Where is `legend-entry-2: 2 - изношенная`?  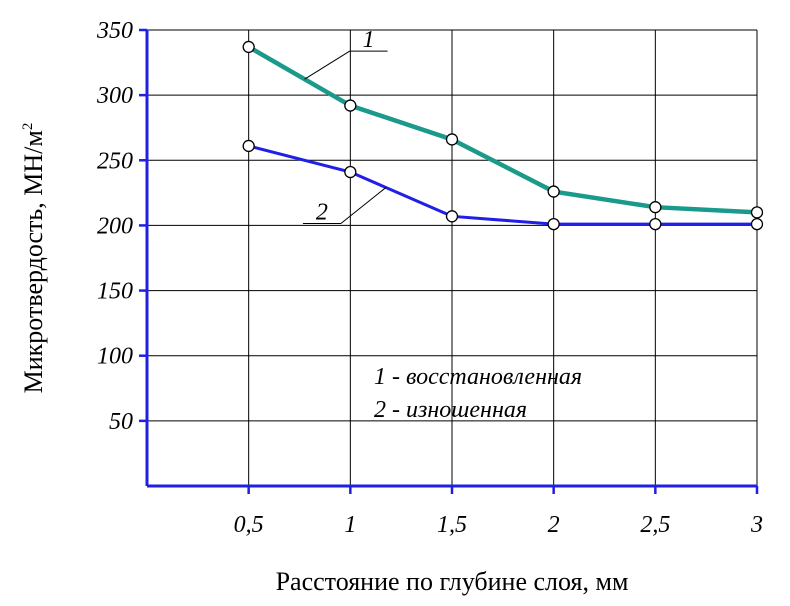 legend-entry-2: 2 - изношенная is located at coordinates (450, 410).